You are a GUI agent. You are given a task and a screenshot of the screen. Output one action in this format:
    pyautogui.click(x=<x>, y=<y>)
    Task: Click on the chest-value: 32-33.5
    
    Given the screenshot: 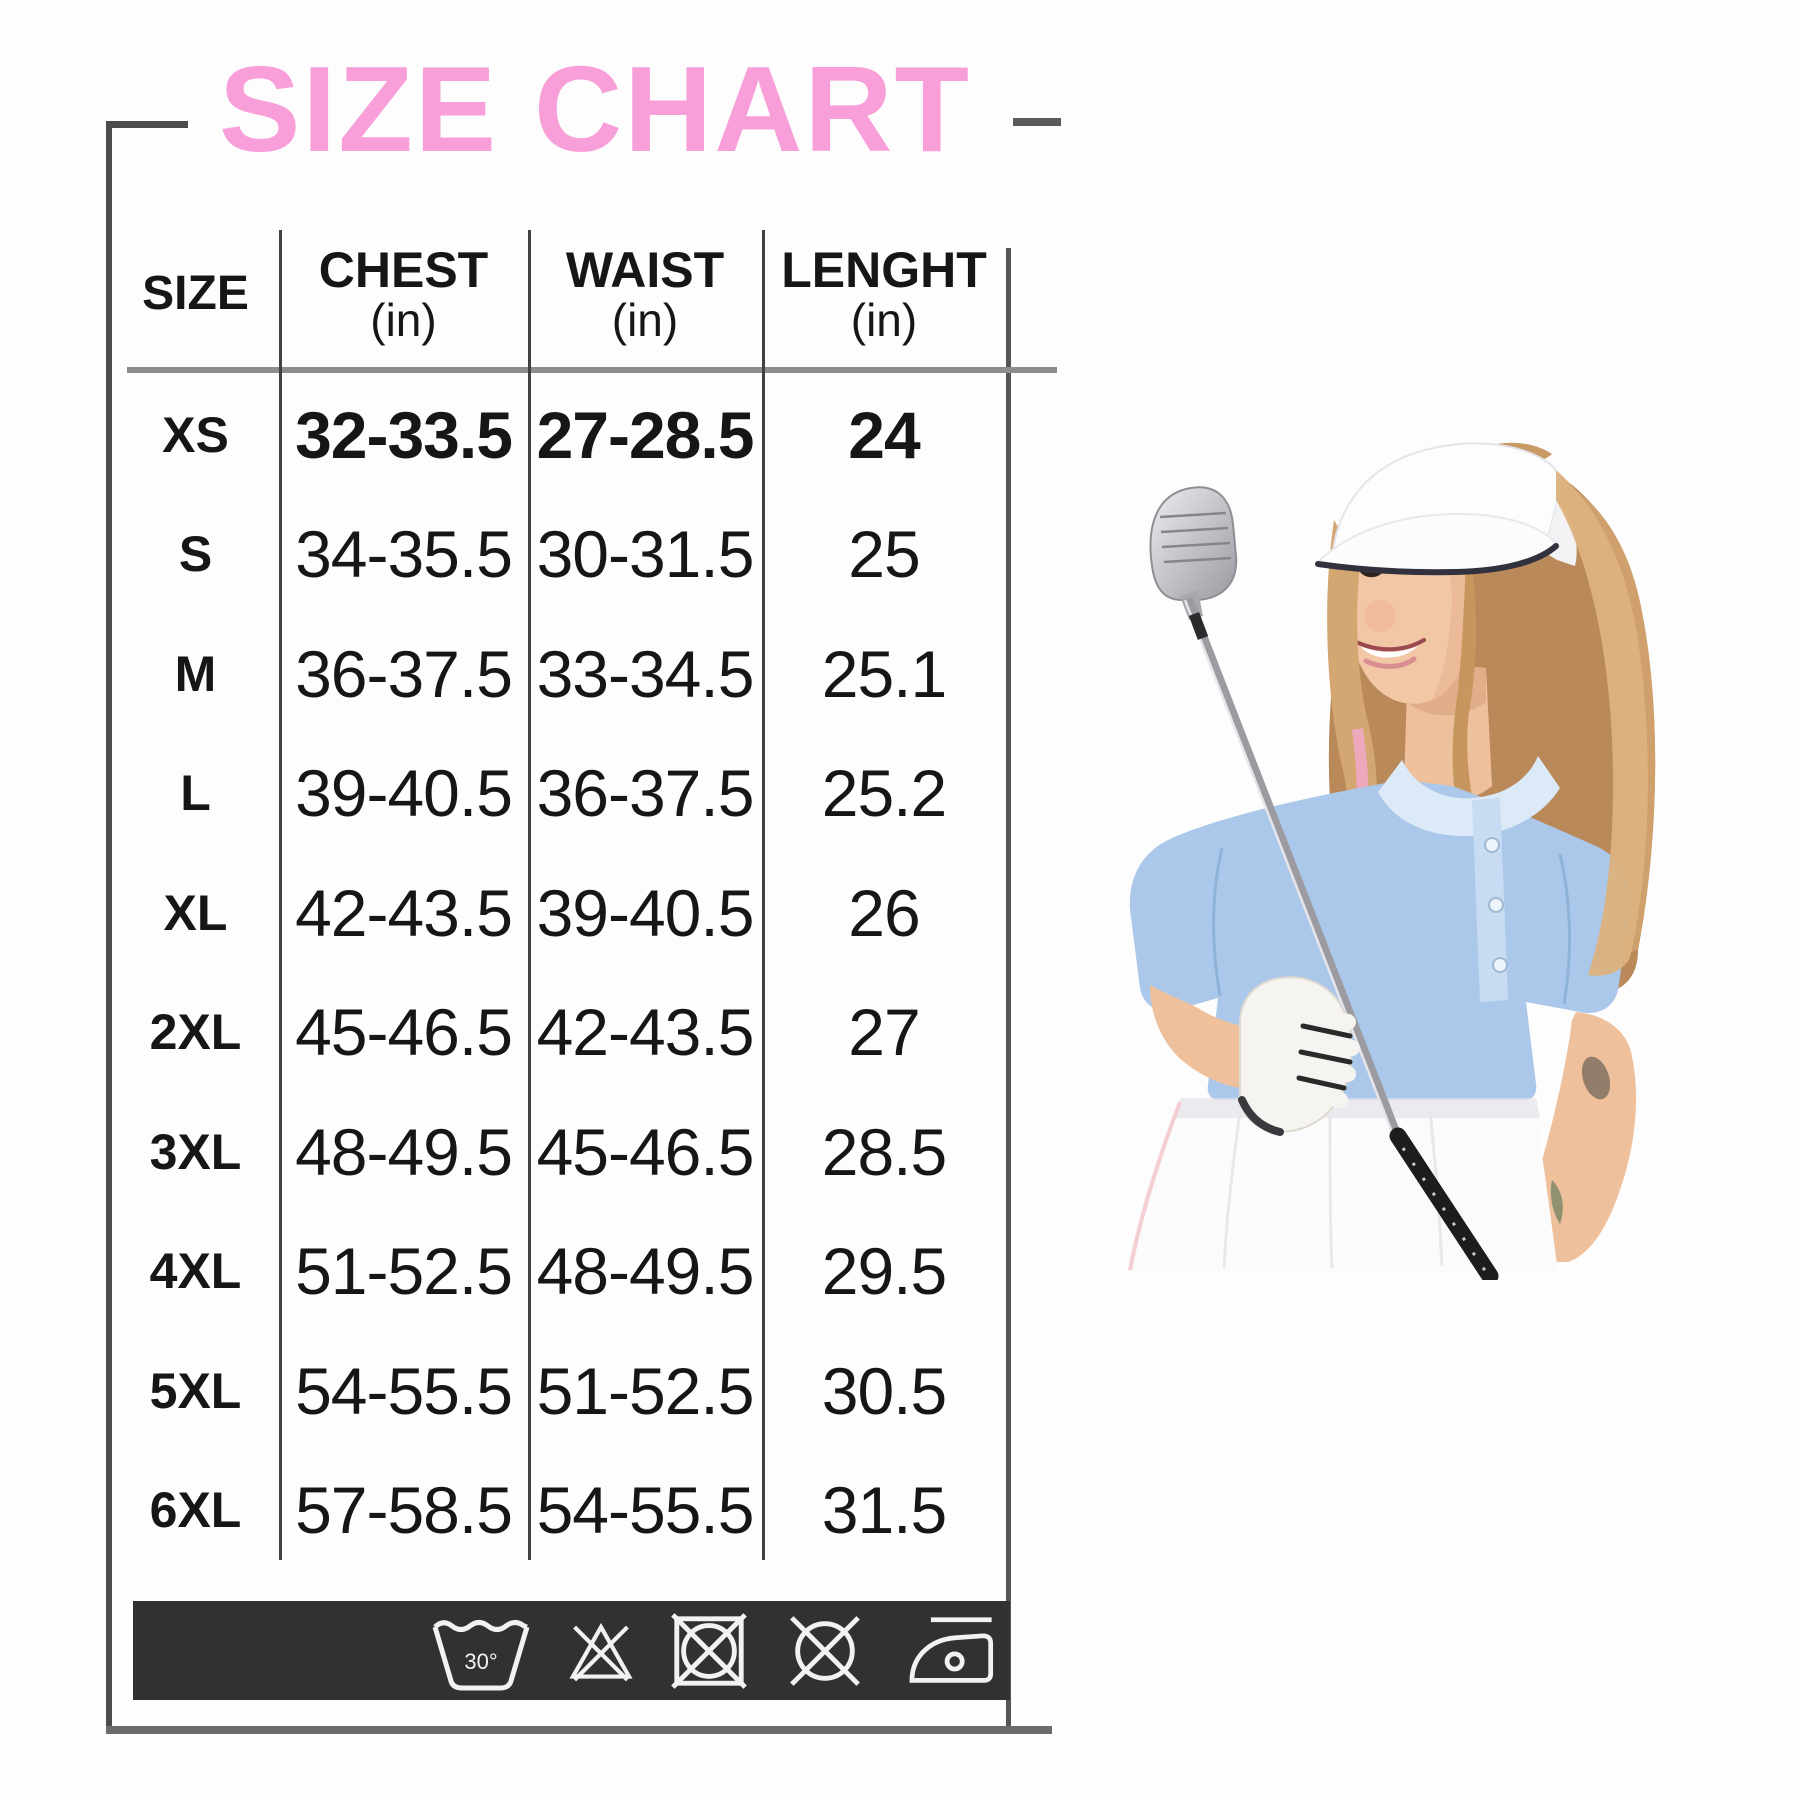 What is the action you would take?
    pyautogui.click(x=404, y=434)
    